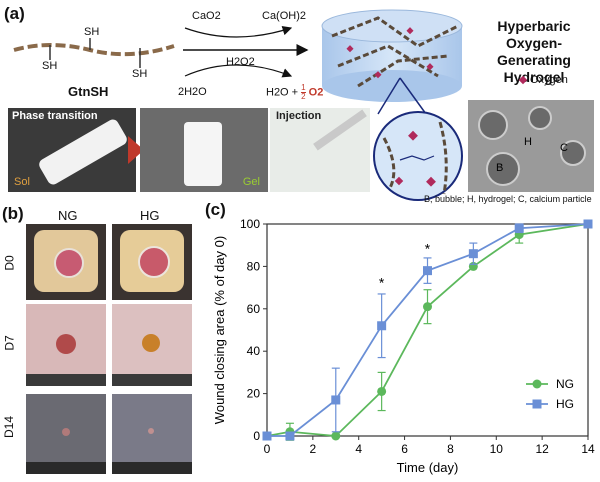  What do you see at coordinates (392, 62) in the screenshot?
I see `hydrogel-cylinder` at bounding box center [392, 62].